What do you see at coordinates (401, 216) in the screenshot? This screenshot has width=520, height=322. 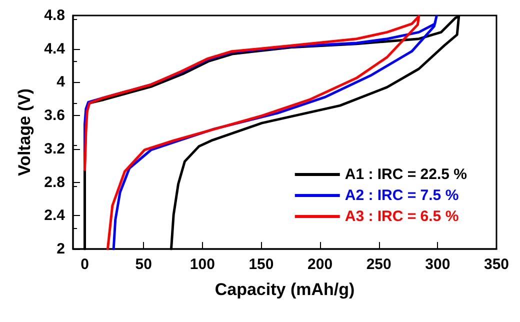 I see `legend-label: A3 : IRC = 6.5 %` at bounding box center [401, 216].